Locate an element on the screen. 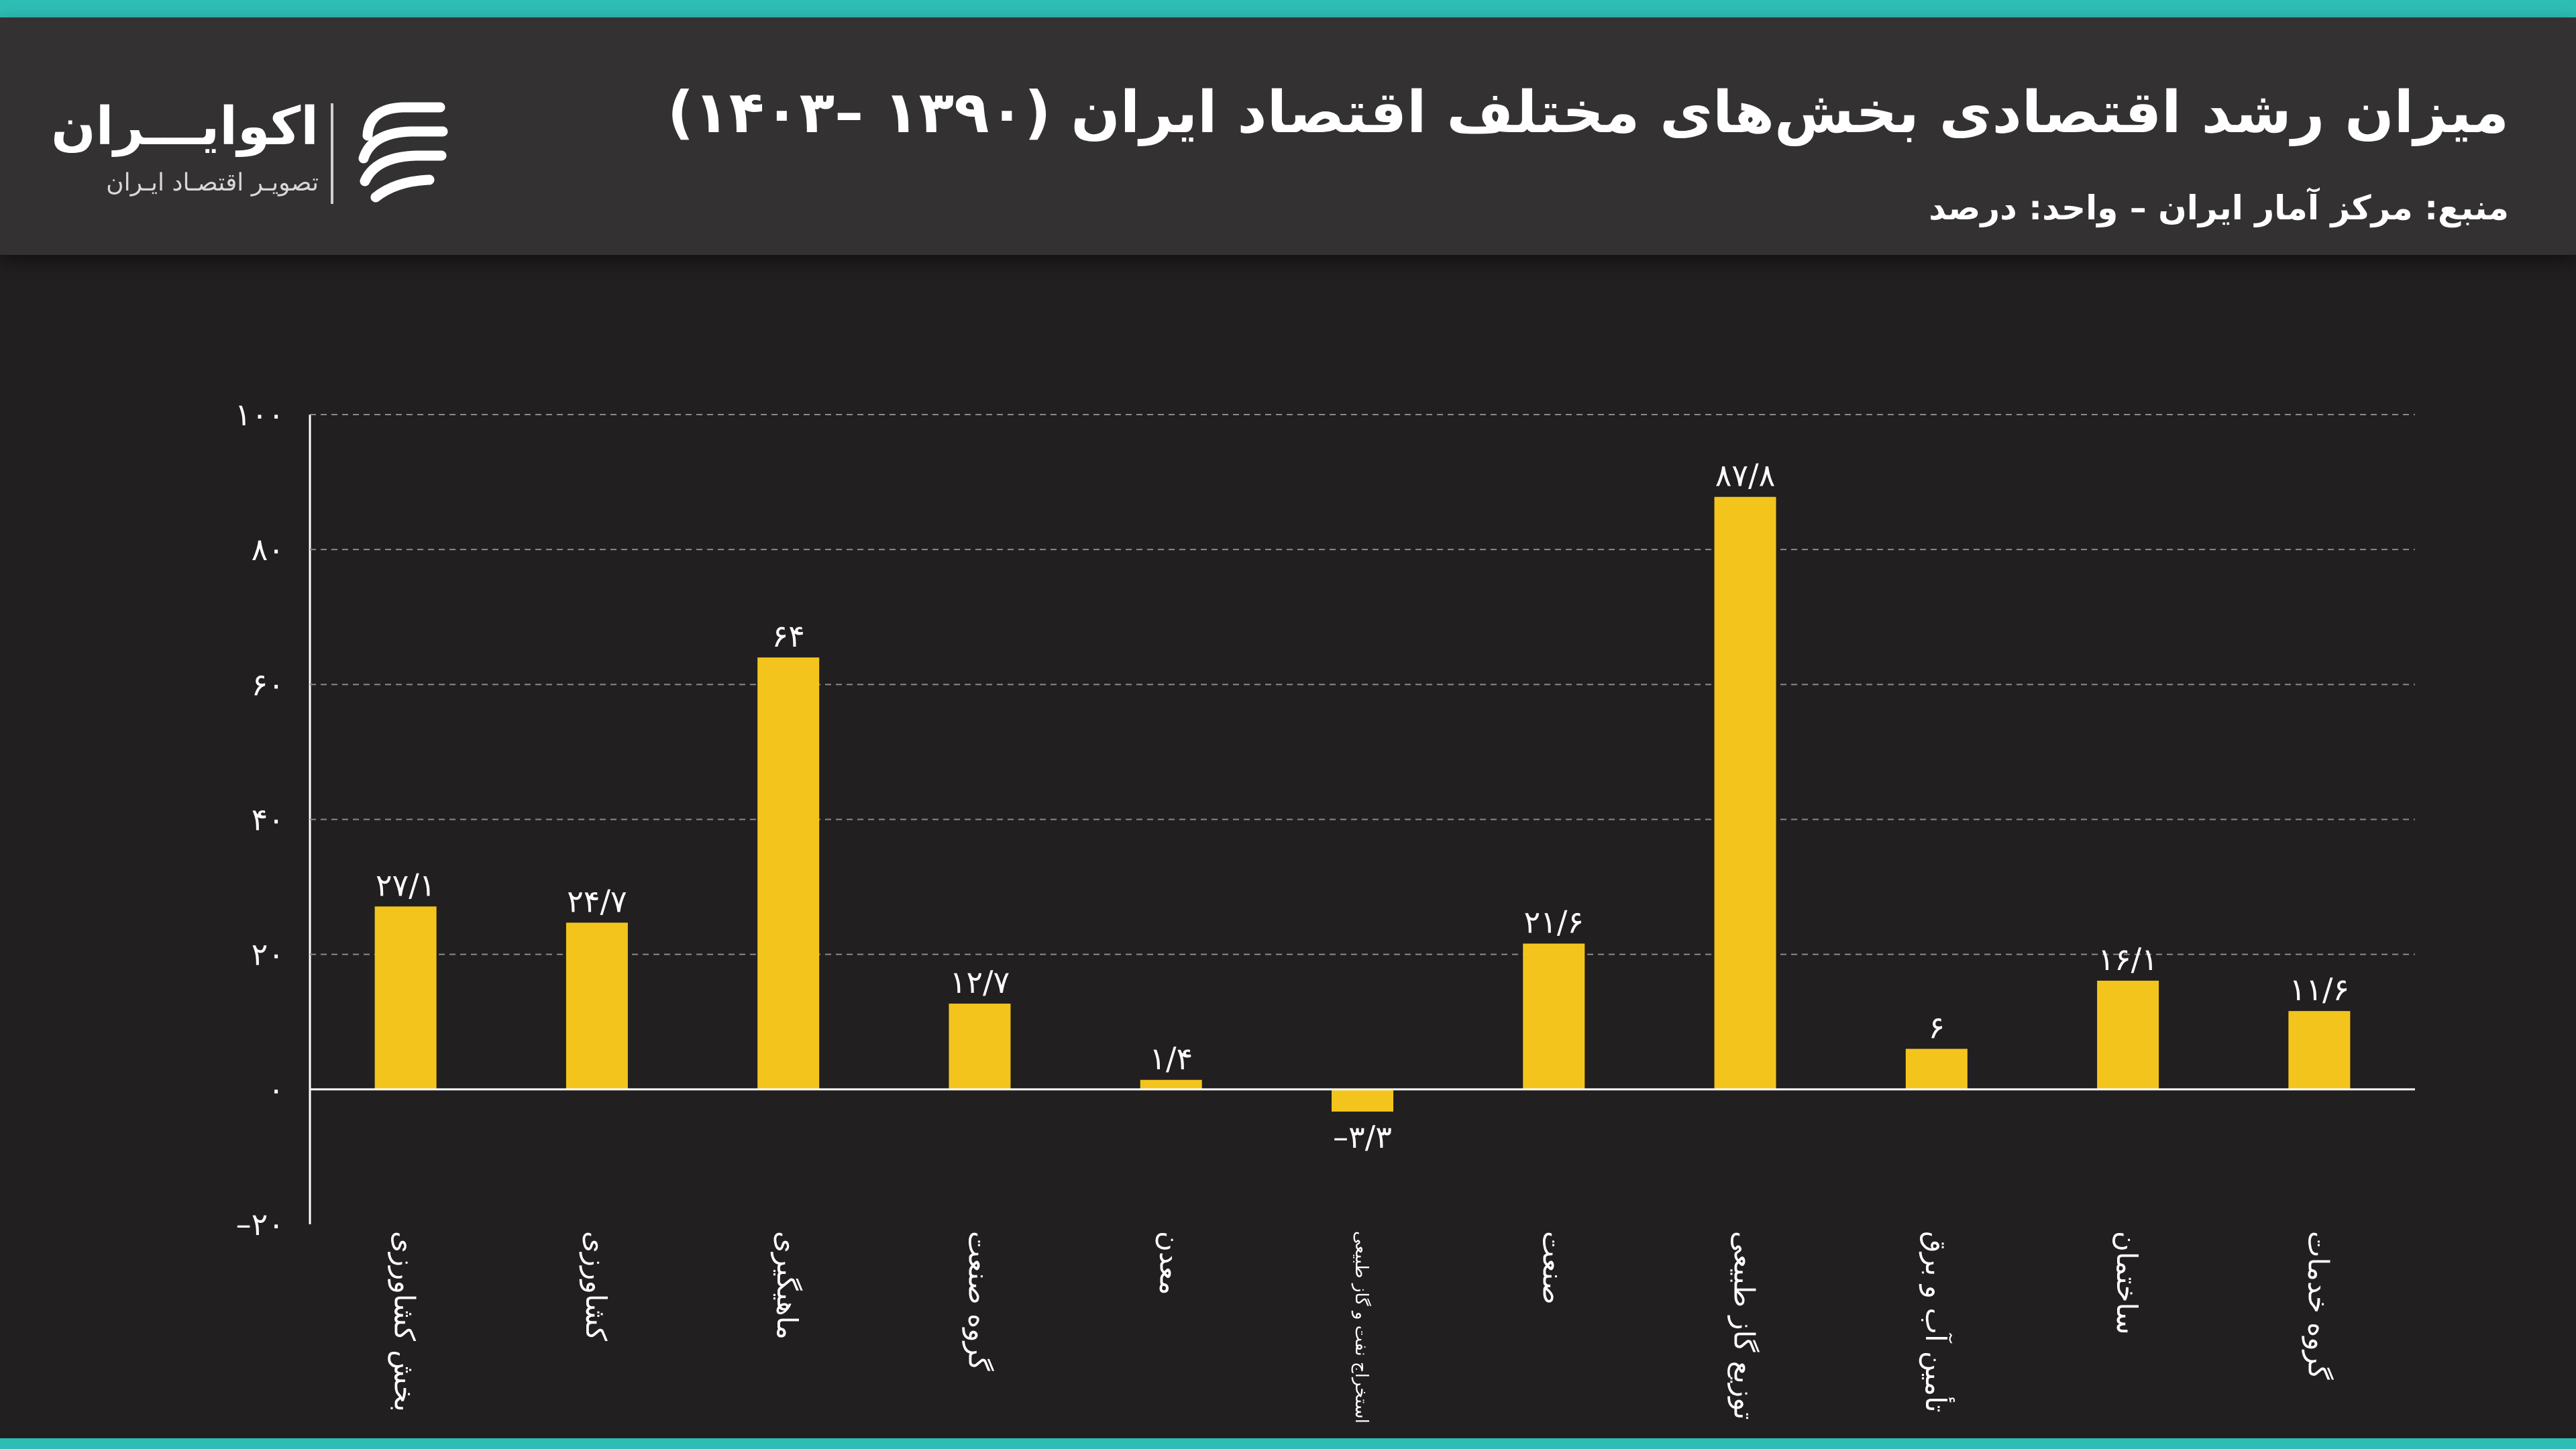 This screenshot has height=1449, width=2576. category-label: بخش کشاورزی is located at coordinates (404, 1321).